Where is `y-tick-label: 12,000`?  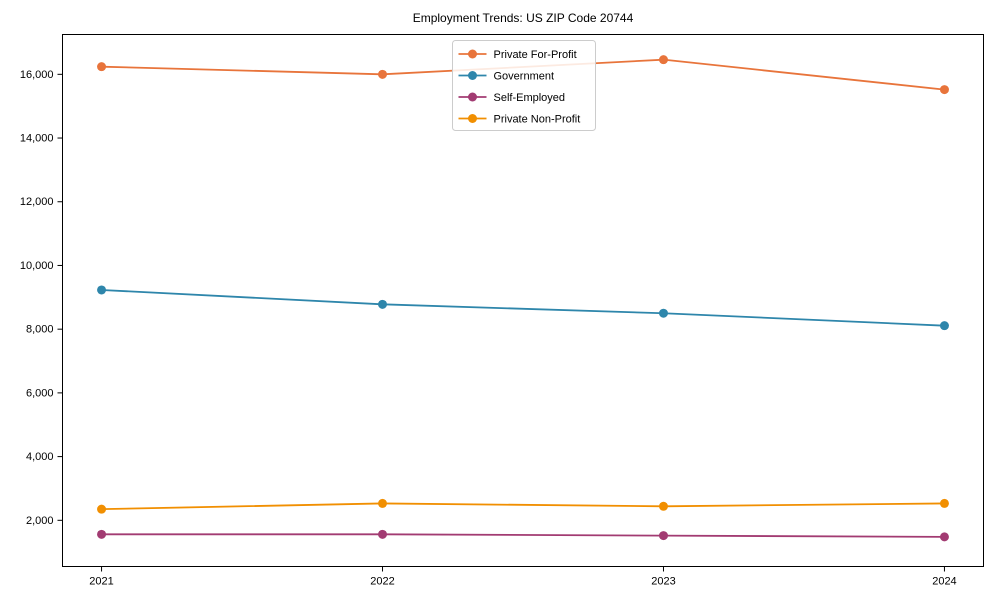
y-tick-label: 12,000 is located at coordinates (37, 202).